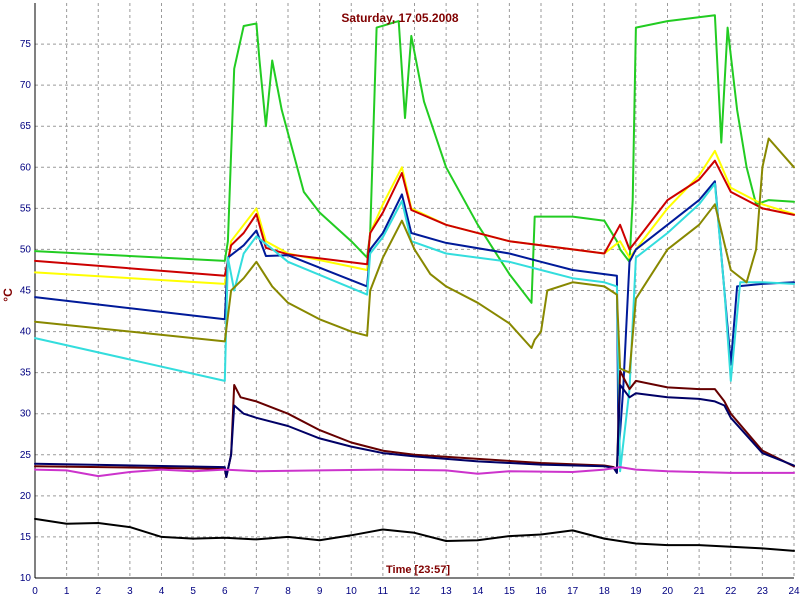 The height and width of the screenshot is (600, 800). What do you see at coordinates (763, 591) in the screenshot?
I see `x-tick-label: 23` at bounding box center [763, 591].